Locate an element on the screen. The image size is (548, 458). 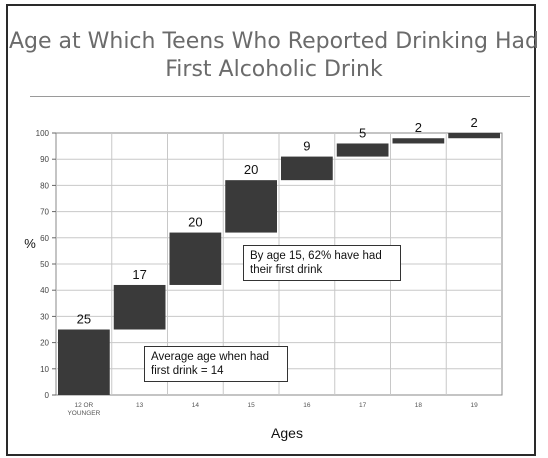
x-tick-label: 17 is located at coordinates (363, 405).